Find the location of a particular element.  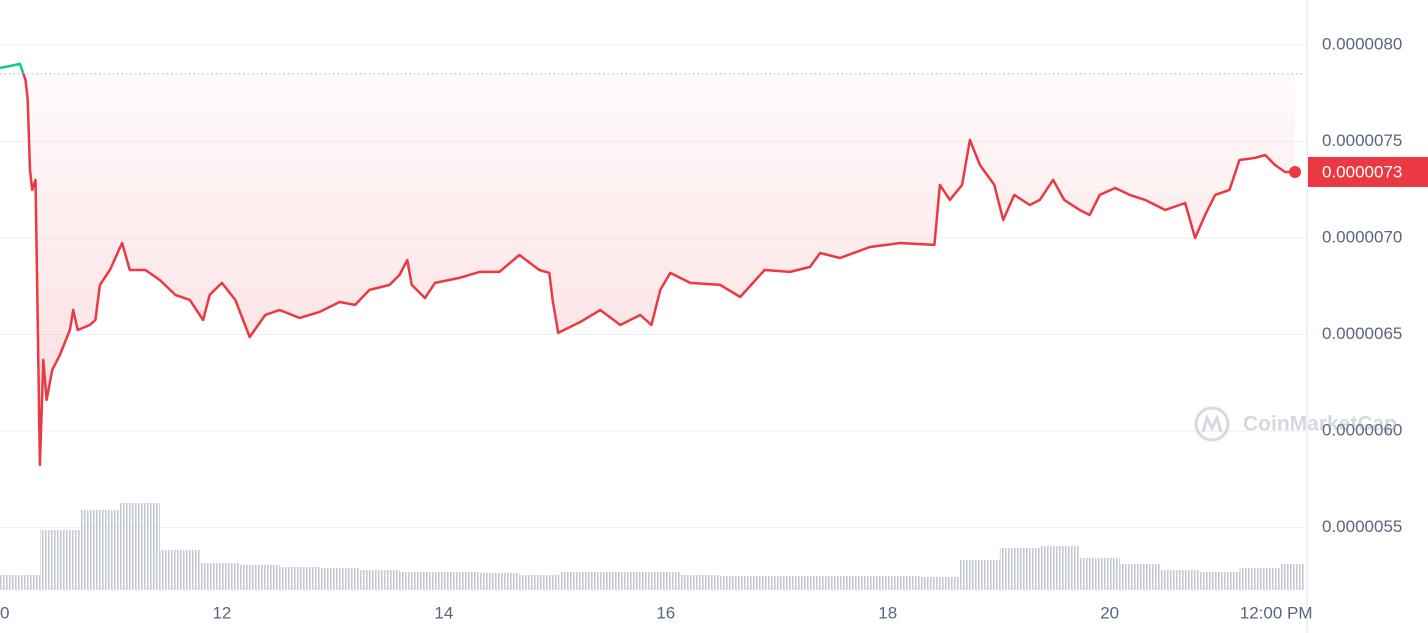

x-tick-label: 12:00 PM is located at coordinates (1276, 612).